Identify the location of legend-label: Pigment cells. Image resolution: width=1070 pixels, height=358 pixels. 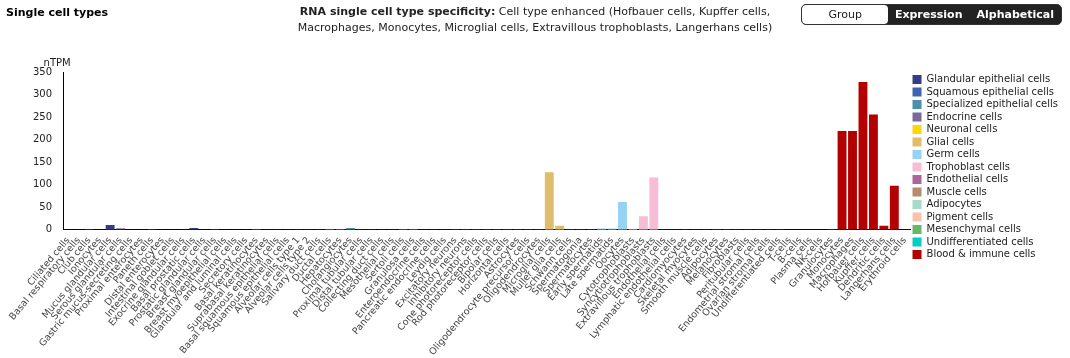
(960, 216).